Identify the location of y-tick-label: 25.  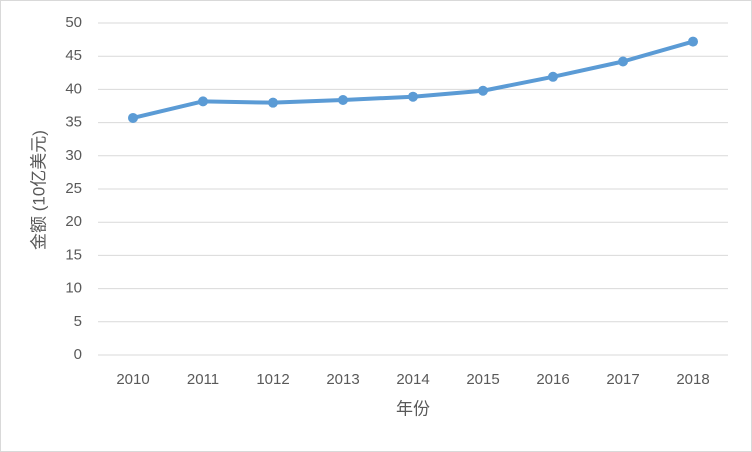
(73, 188).